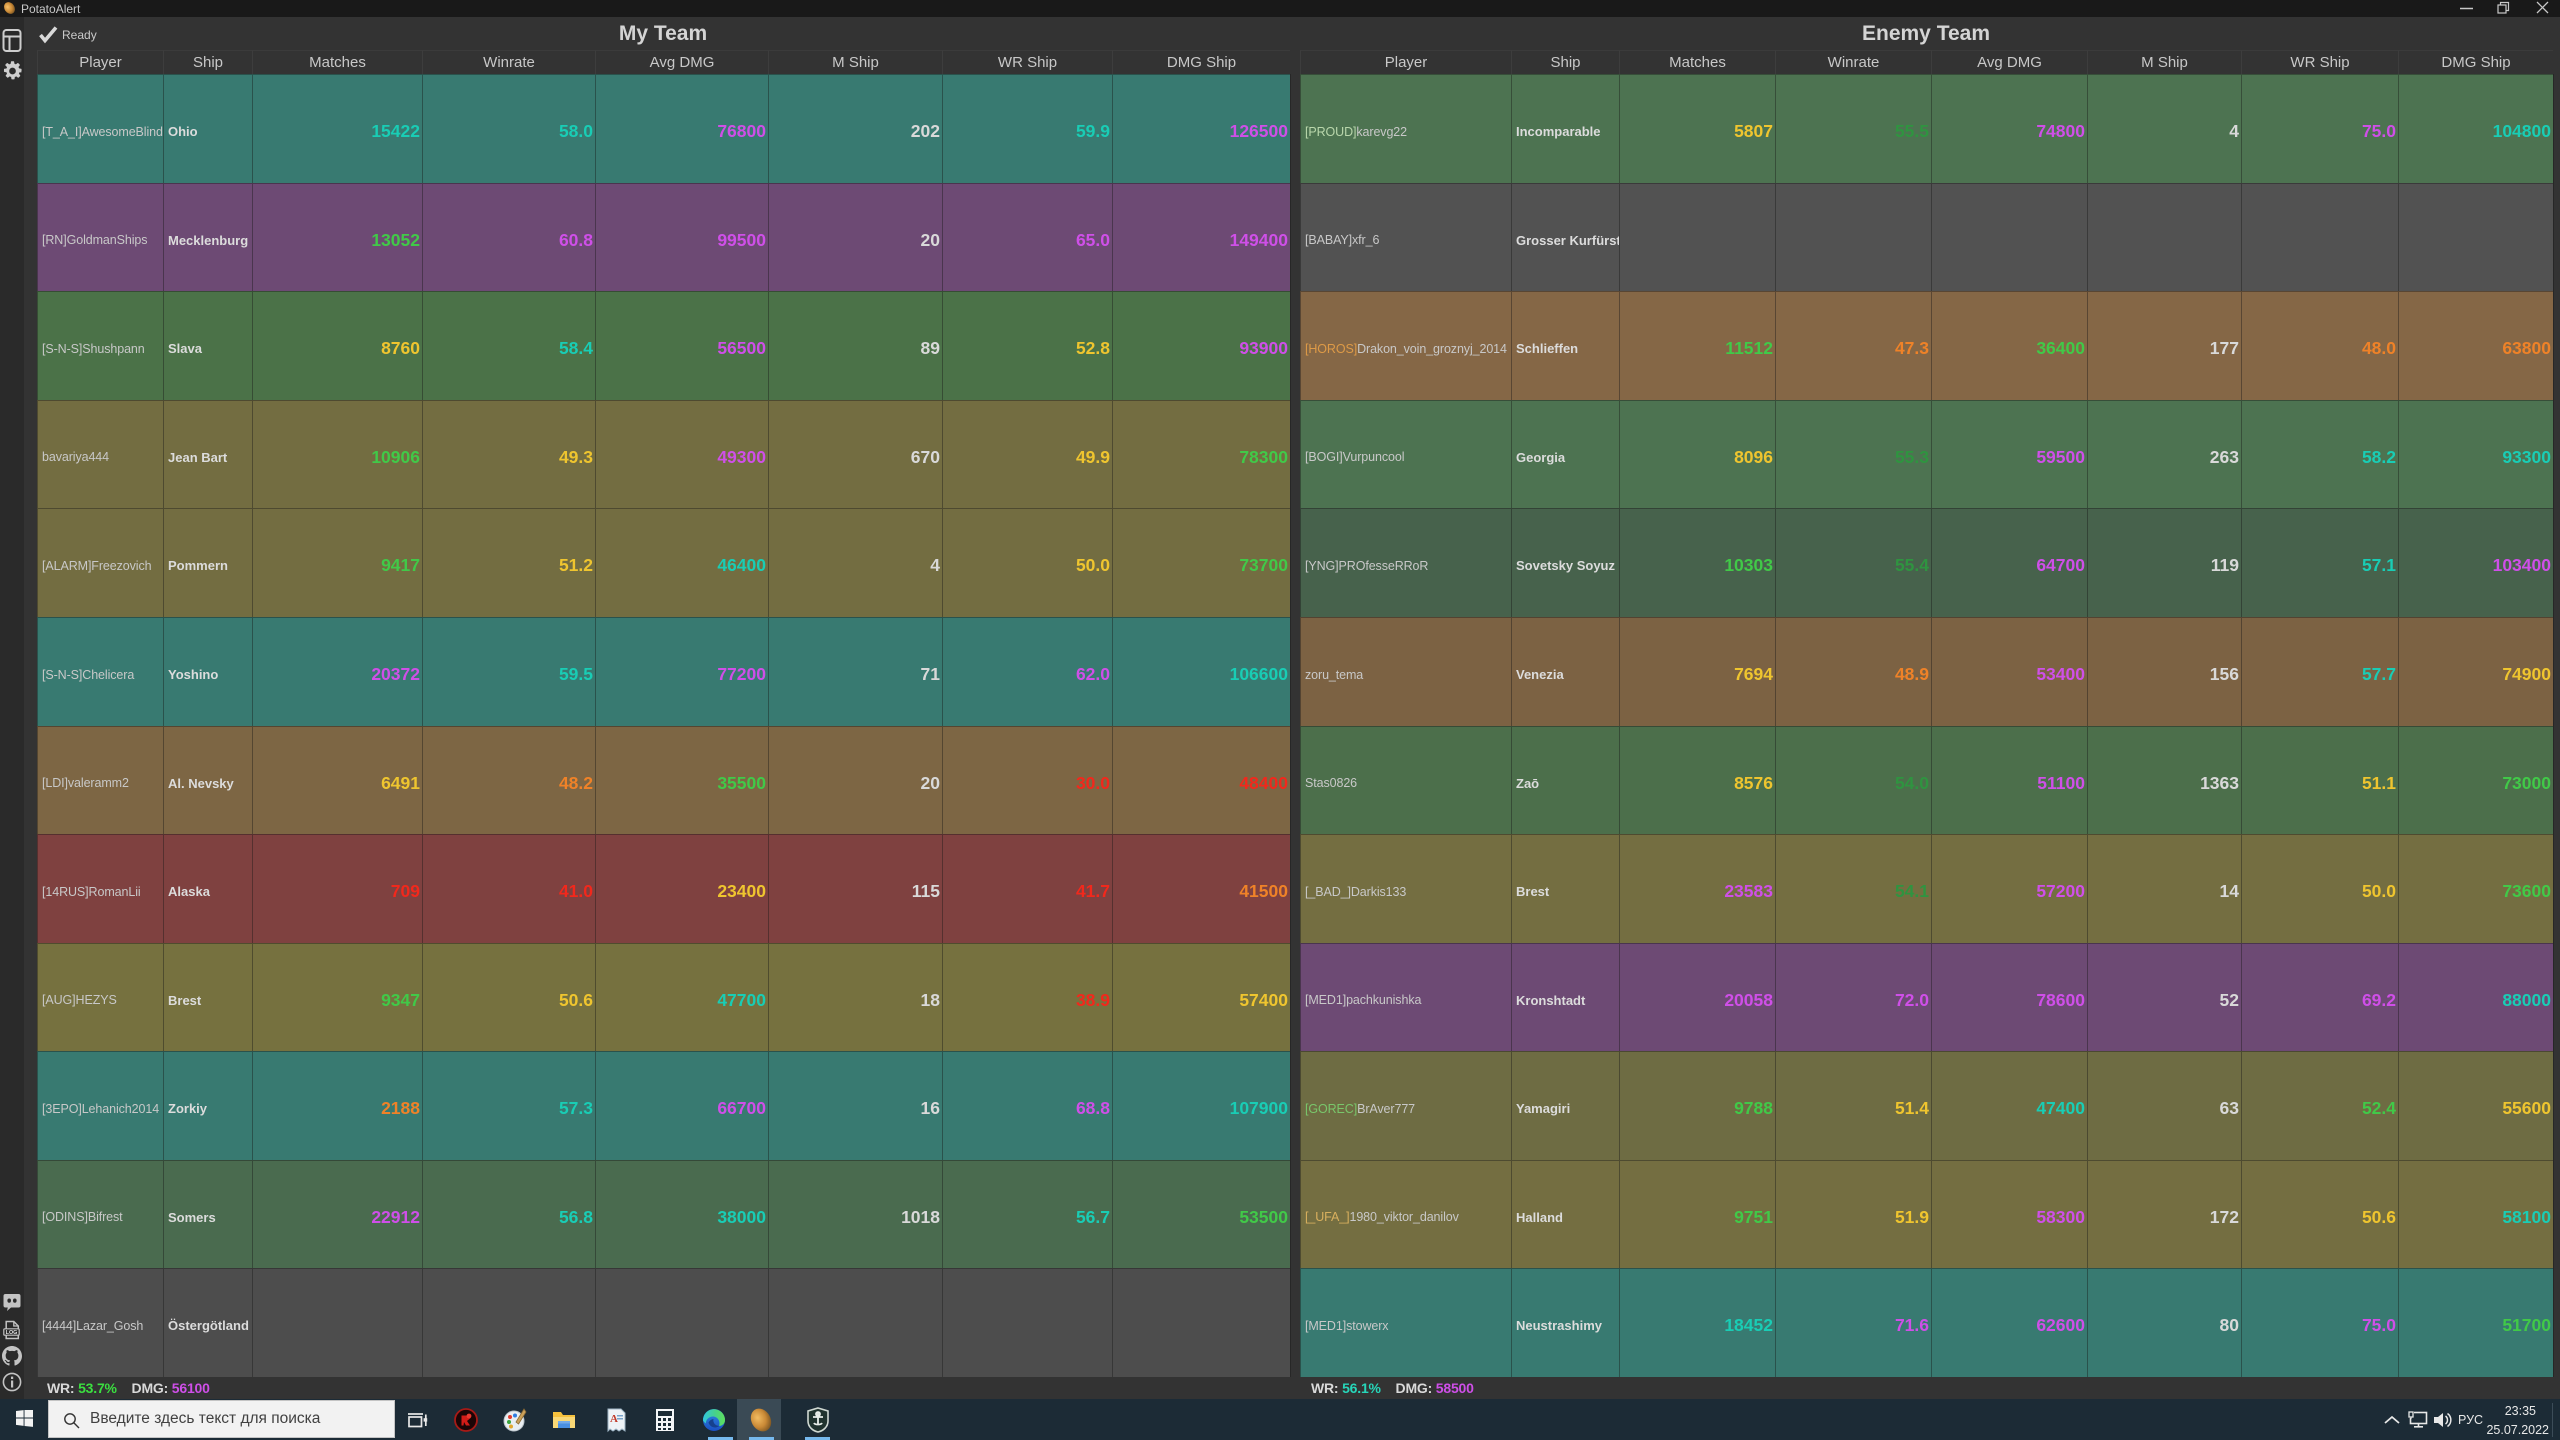 This screenshot has height=1440, width=2560. What do you see at coordinates (12, 1333) in the screenshot?
I see `svg-text: LOG` at bounding box center [12, 1333].